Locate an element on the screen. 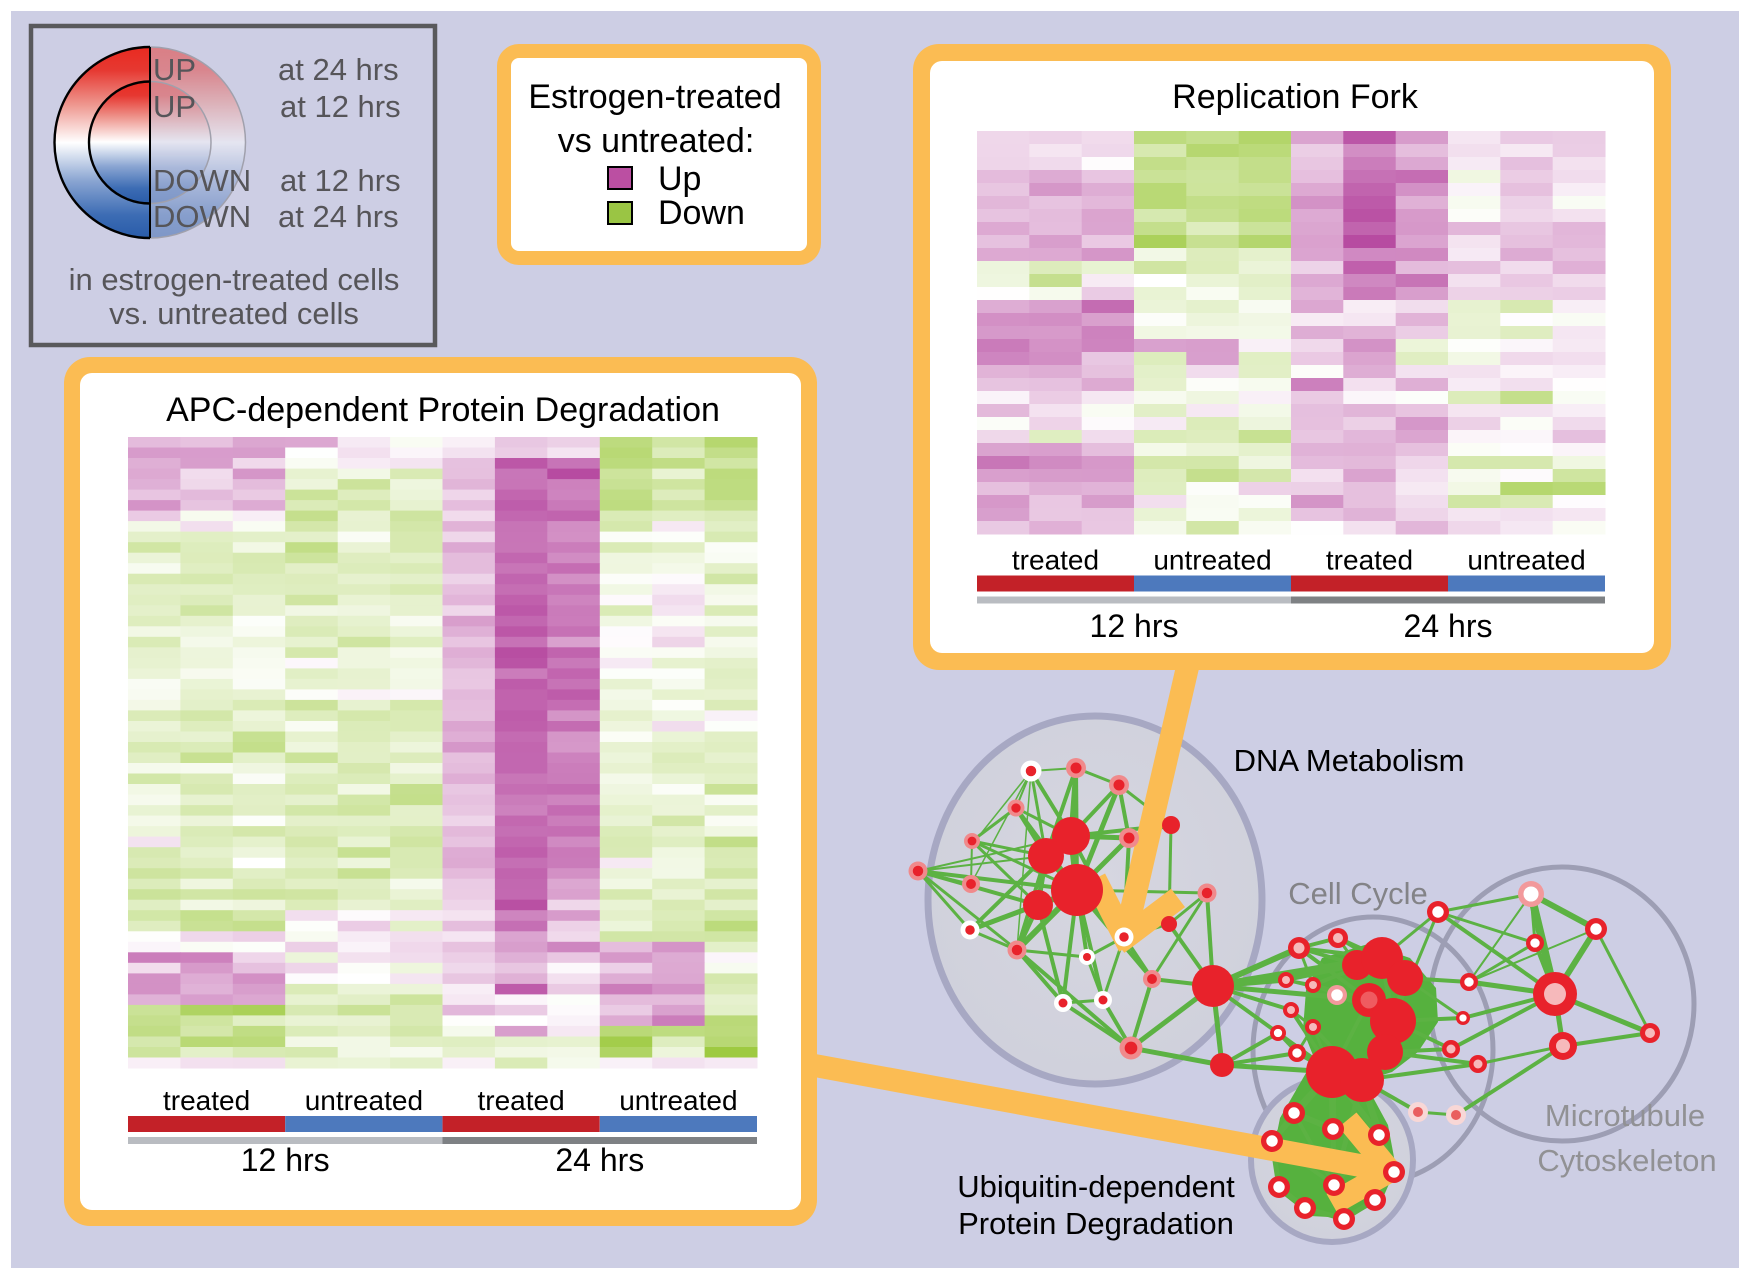 This screenshot has height=1279, width=1750. svg-text: Cell Cycle is located at coordinates (1358, 893).